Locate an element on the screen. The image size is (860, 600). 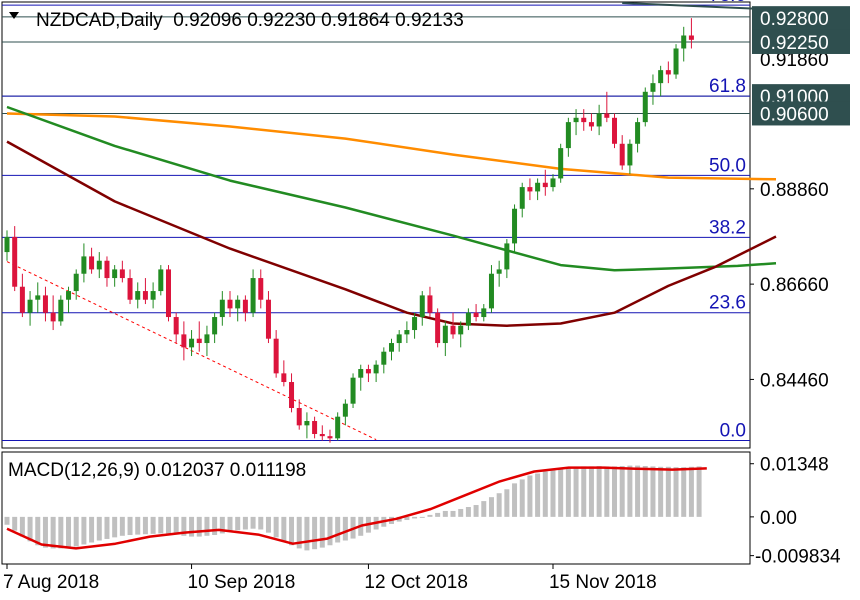
date-tick-label: 15 Nov 2018 is located at coordinates (603, 582).